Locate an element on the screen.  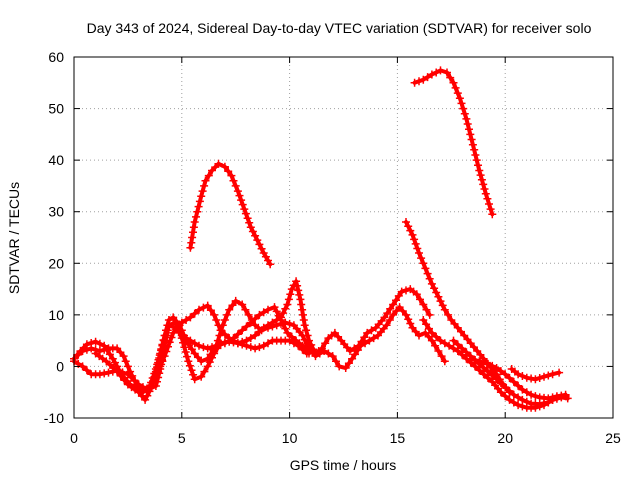
x-axis-title: GPS time / hours is located at coordinates (343, 465).